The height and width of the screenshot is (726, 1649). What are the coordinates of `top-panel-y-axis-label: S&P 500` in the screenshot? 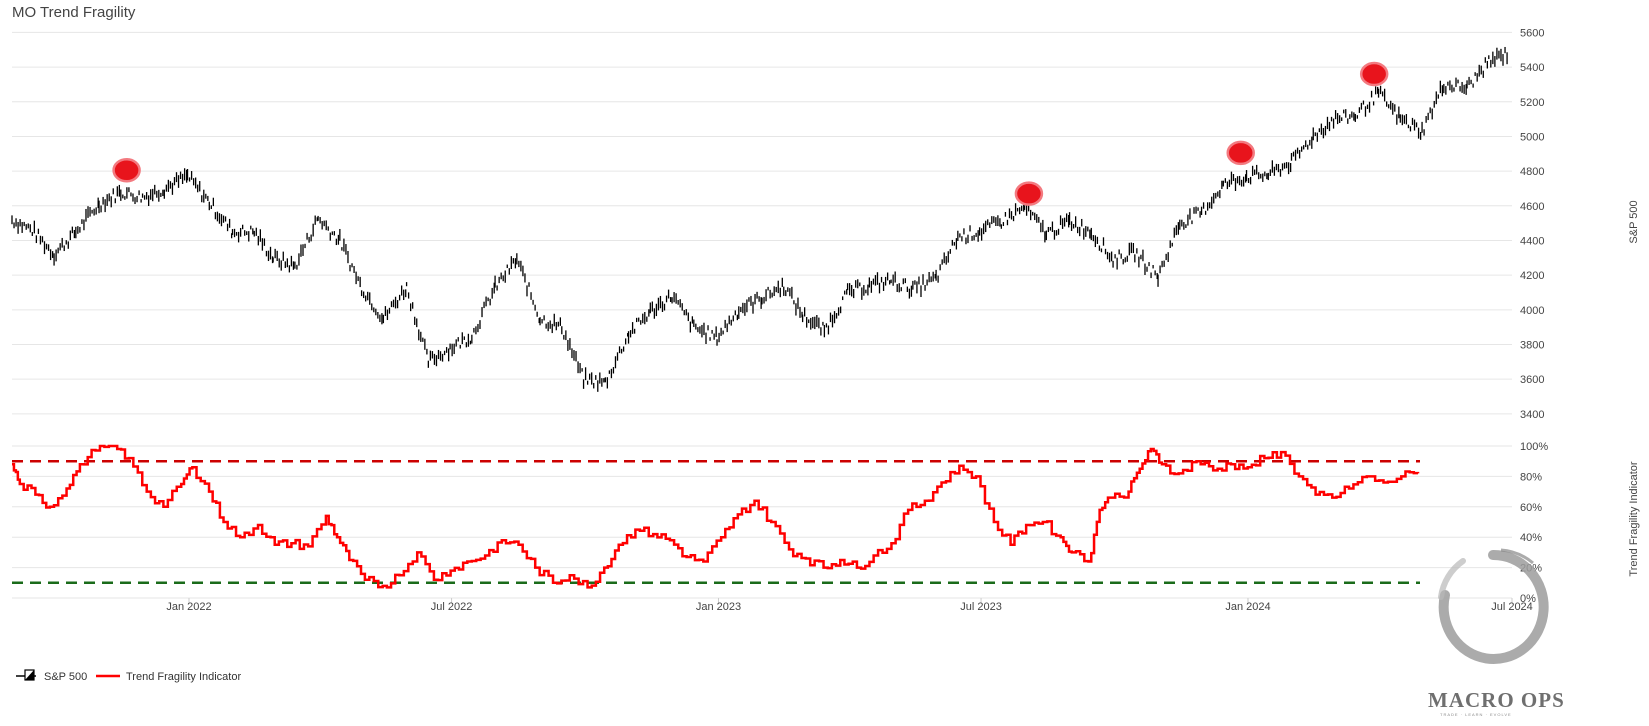 It's located at (1634, 221).